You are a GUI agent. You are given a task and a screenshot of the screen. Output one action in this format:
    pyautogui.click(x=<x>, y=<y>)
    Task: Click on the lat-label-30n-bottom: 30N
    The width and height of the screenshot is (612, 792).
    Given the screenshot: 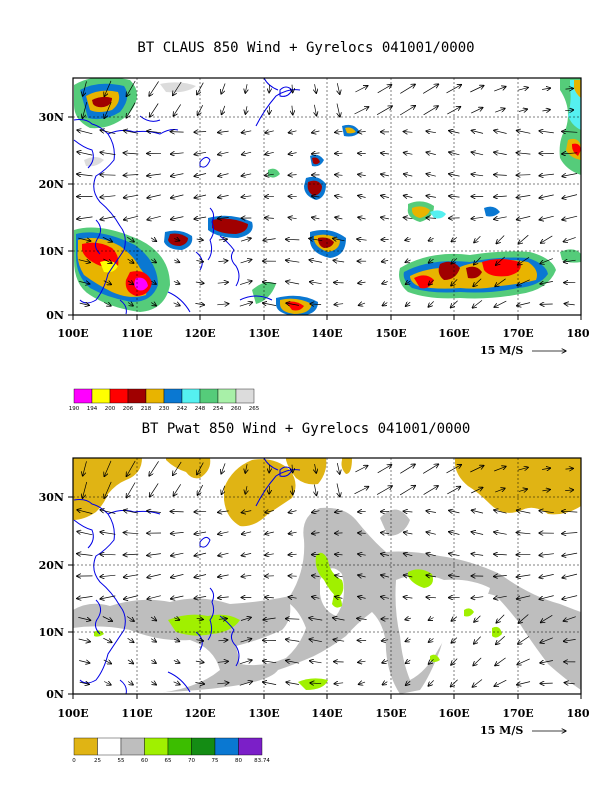 What is the action you would take?
    pyautogui.click(x=51, y=497)
    